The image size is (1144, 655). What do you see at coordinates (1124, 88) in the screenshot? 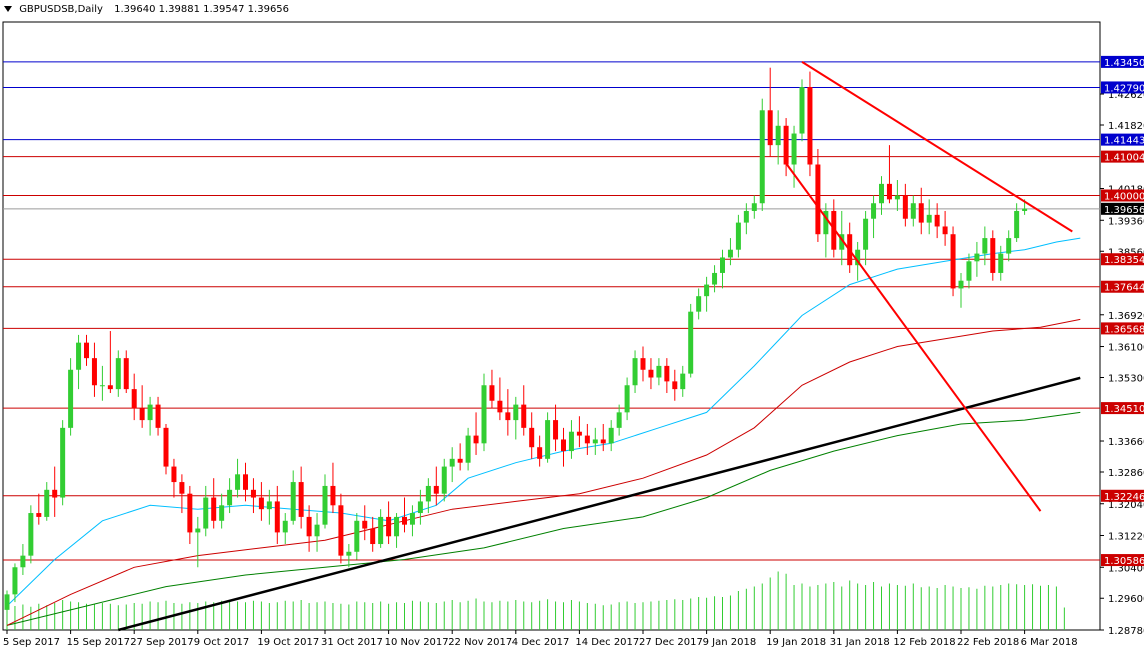
I see `level-price-tag: 1.42790` at bounding box center [1124, 88].